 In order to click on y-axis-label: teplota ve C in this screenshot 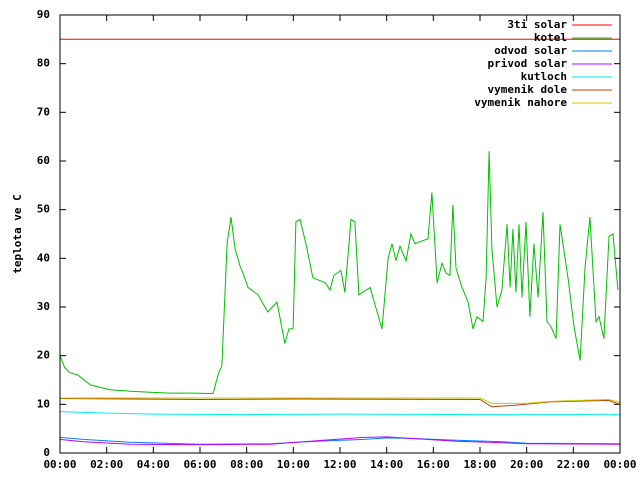, I will do `click(17, 233)`.